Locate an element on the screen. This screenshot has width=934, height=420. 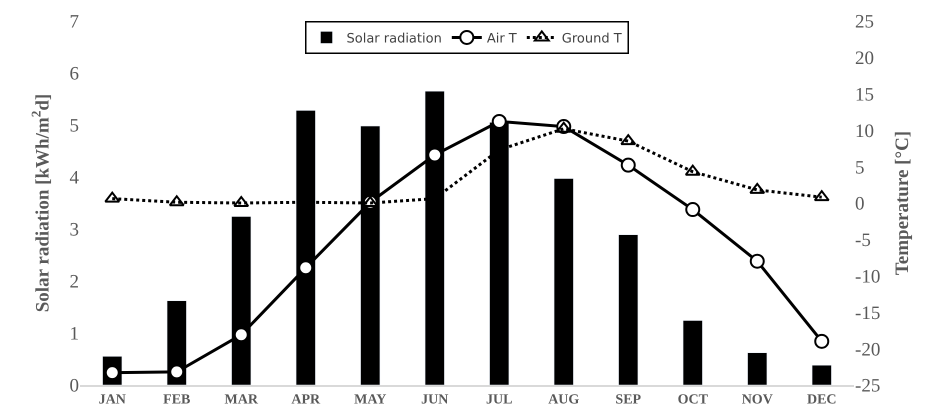
y-tick-label: 5 is located at coordinates (74, 126).